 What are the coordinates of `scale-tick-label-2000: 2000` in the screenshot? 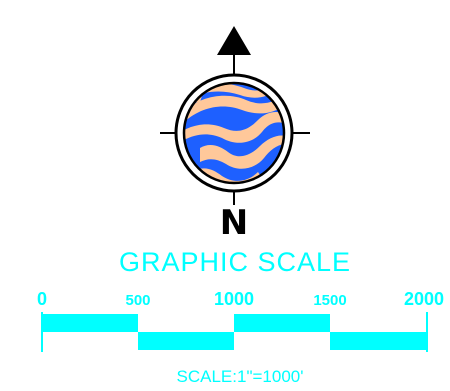 It's located at (424, 299).